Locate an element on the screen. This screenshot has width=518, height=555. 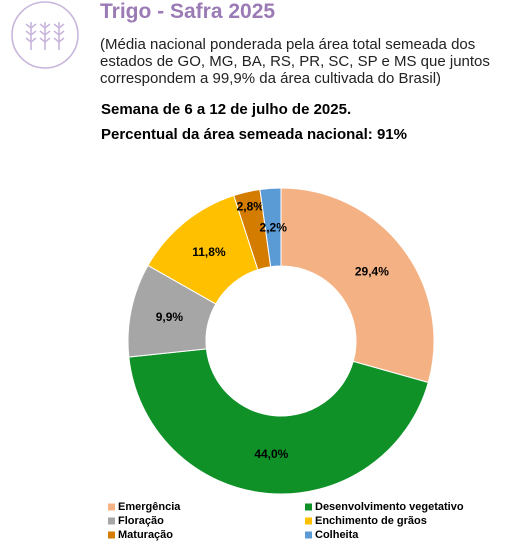
wheat-icon is located at coordinates (45, 35).